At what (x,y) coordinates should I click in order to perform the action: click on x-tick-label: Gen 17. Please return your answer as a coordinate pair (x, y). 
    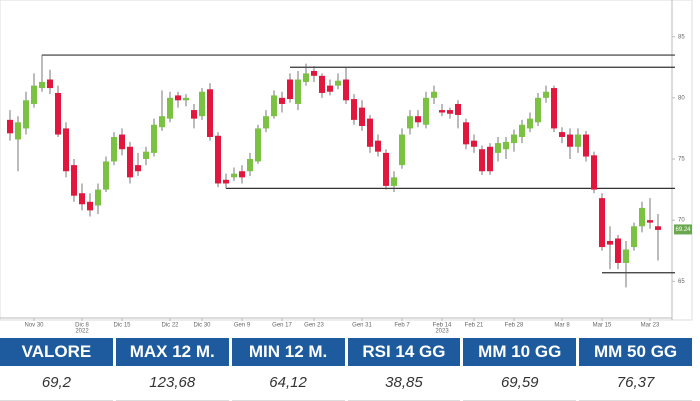
    Looking at the image, I should click on (282, 326).